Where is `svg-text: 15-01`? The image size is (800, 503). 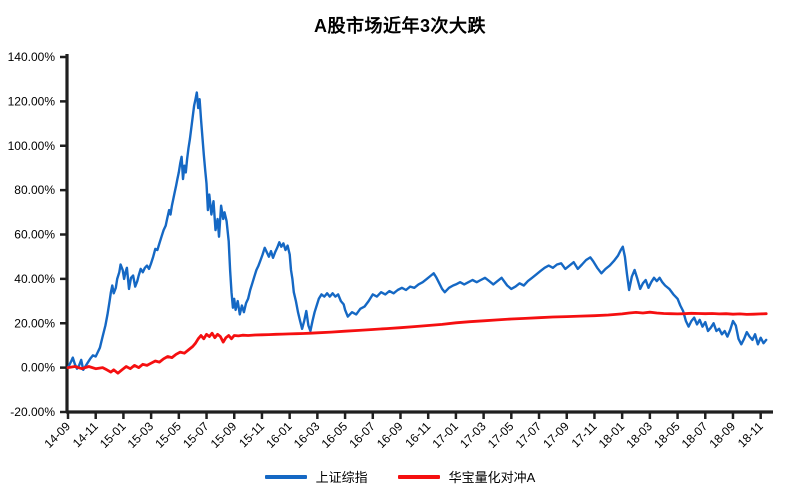
svg-text: 15-01 is located at coordinates (113, 435).